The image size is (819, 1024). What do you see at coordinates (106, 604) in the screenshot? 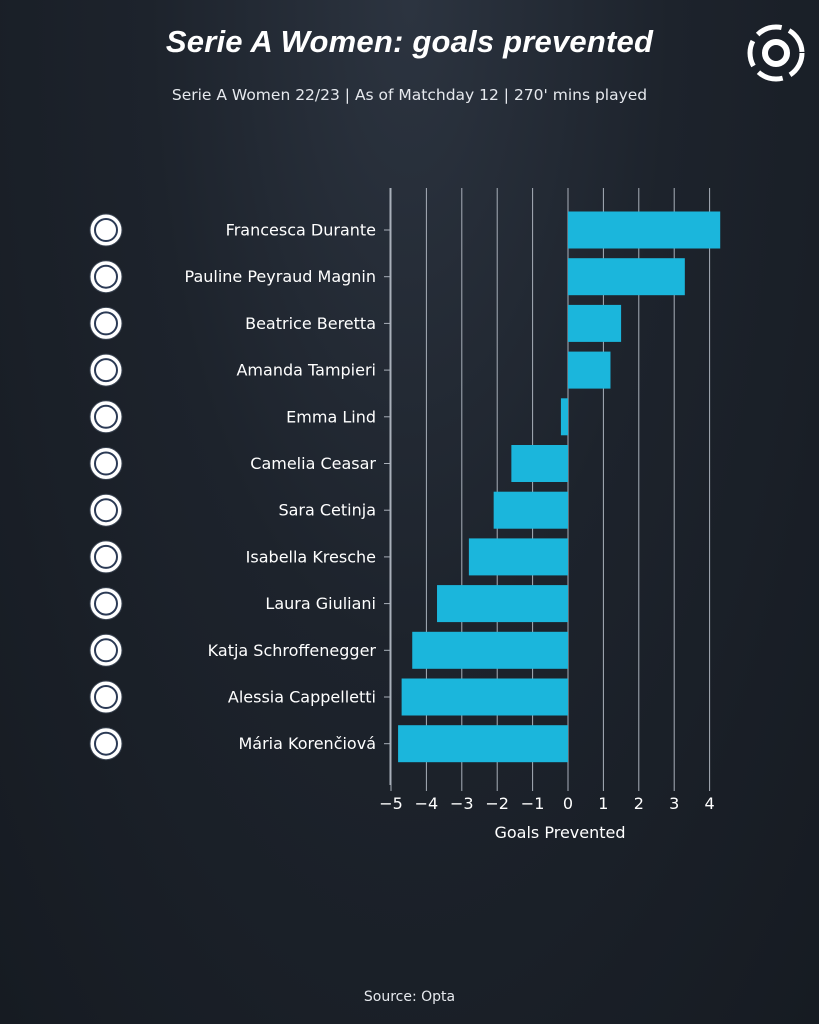
I see `milan-crest-icon` at bounding box center [106, 604].